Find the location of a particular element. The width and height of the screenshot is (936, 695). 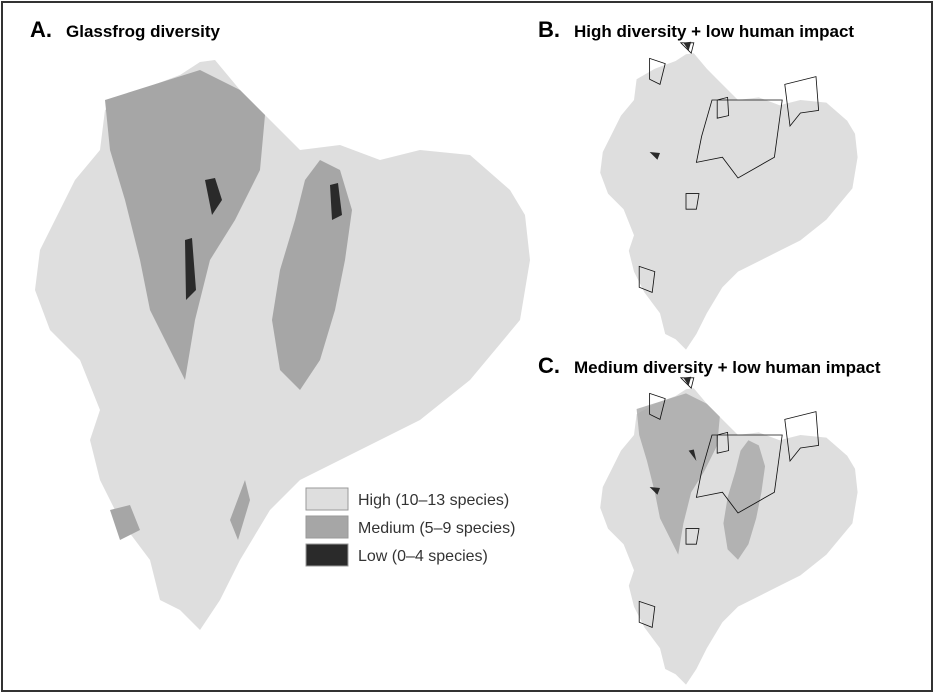

panel-letter: B. is located at coordinates (549, 29).